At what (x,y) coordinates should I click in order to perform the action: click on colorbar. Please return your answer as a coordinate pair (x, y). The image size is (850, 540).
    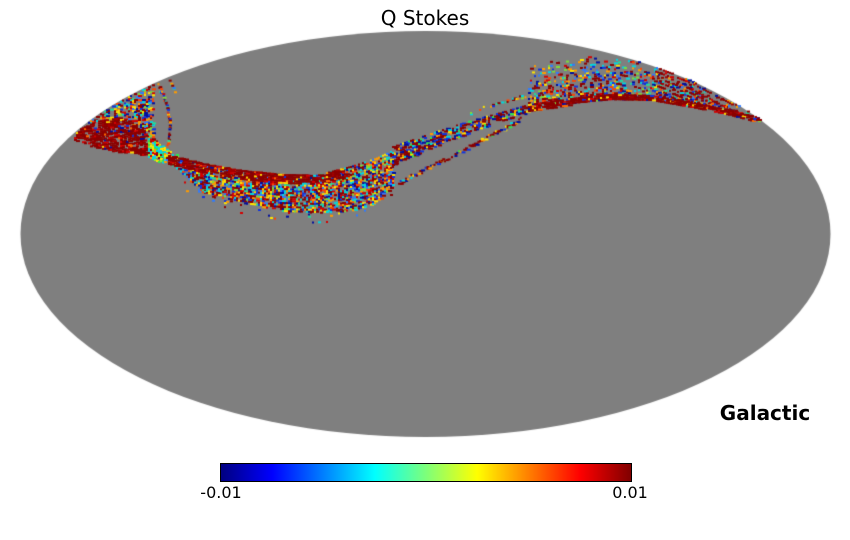
    Looking at the image, I should click on (426, 472).